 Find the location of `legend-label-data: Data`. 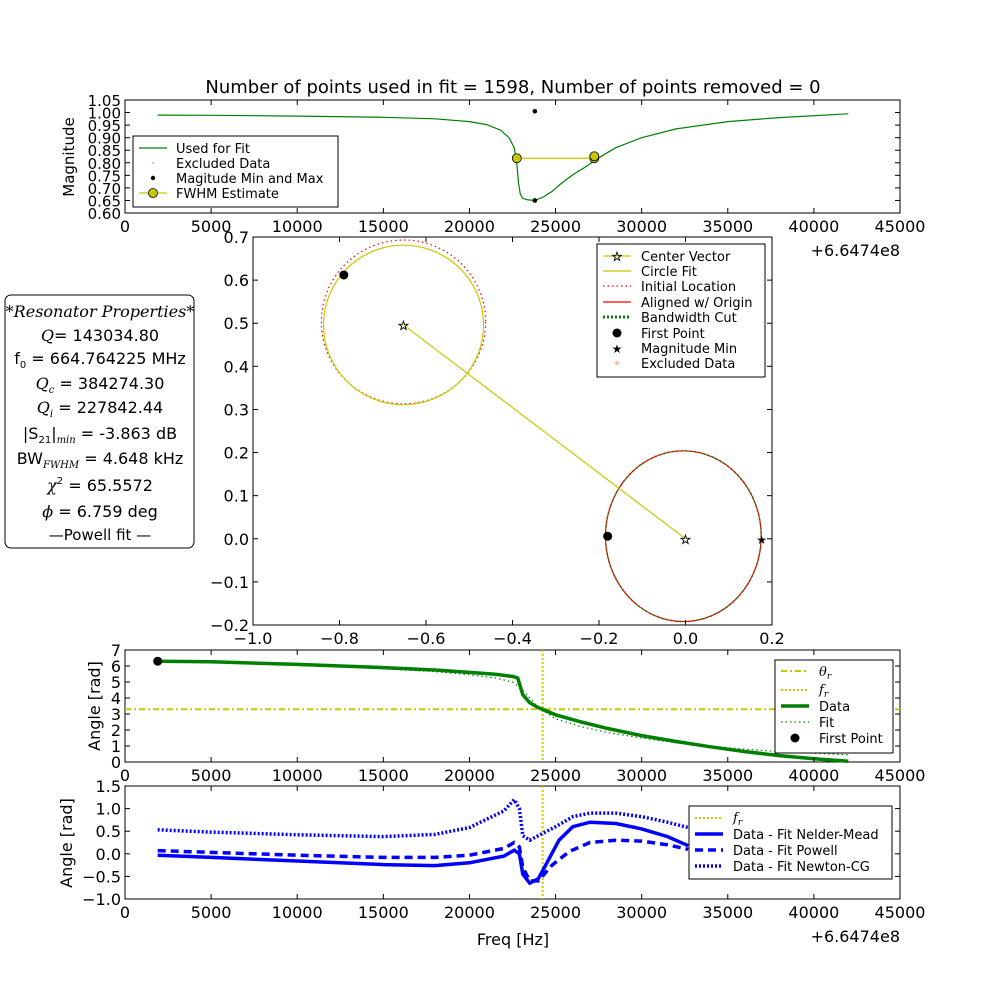

legend-label-data: Data is located at coordinates (834, 707).